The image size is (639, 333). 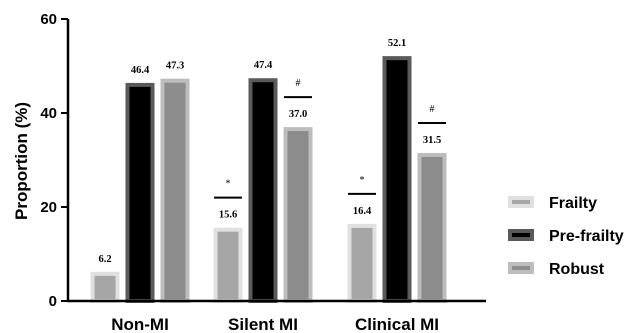 I want to click on legend-label: Pre-frailty, so click(x=586, y=236).